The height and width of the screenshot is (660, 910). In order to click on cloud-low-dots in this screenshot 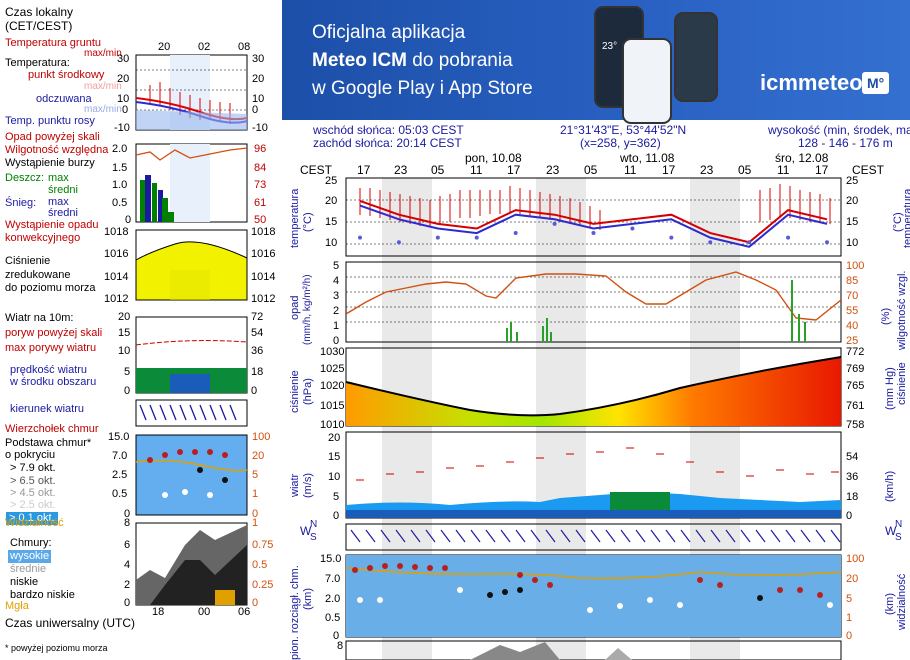, I will do `click(595, 600)`.